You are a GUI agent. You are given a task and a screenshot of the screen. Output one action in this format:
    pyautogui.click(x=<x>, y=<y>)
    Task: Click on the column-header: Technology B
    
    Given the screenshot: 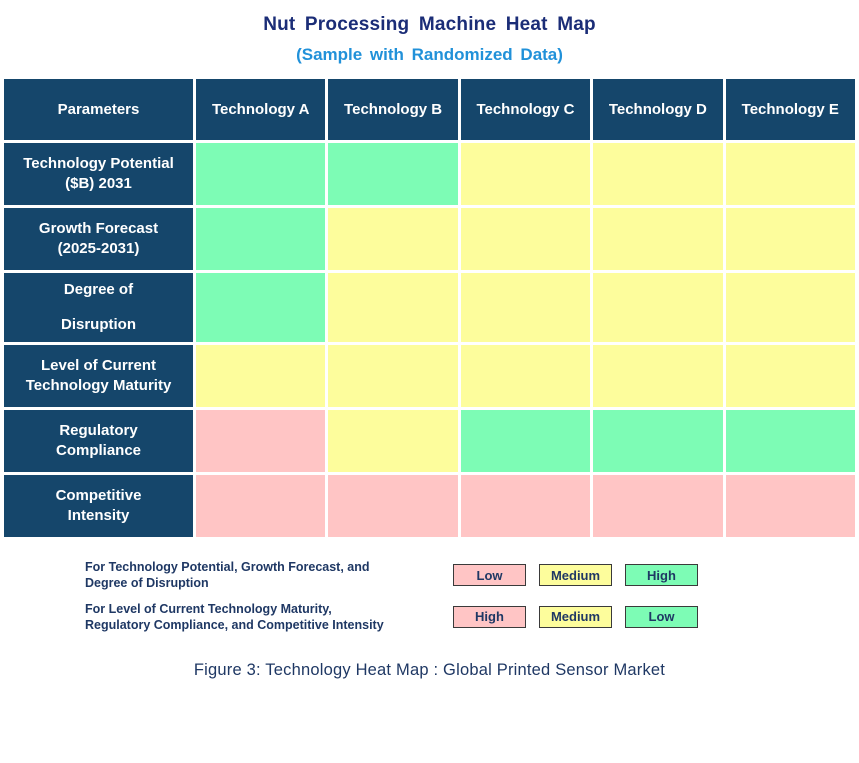 What is the action you would take?
    pyautogui.click(x=393, y=109)
    